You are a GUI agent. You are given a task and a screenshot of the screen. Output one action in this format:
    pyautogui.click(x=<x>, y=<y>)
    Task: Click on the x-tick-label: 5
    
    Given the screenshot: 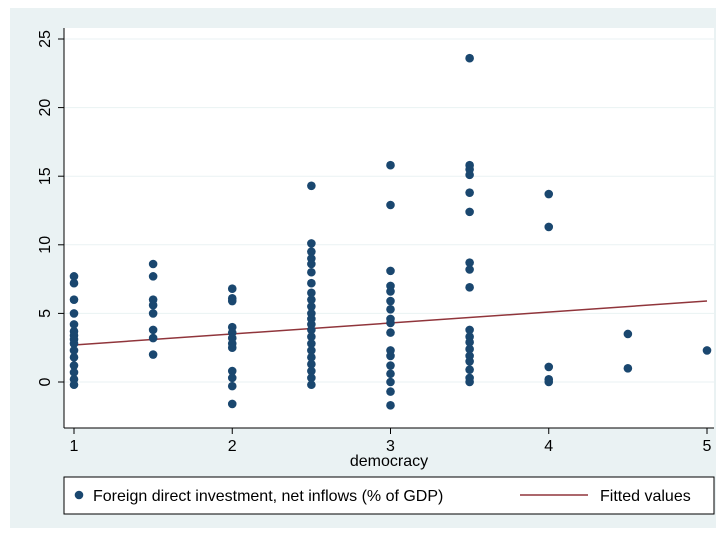 What is the action you would take?
    pyautogui.click(x=707, y=446)
    